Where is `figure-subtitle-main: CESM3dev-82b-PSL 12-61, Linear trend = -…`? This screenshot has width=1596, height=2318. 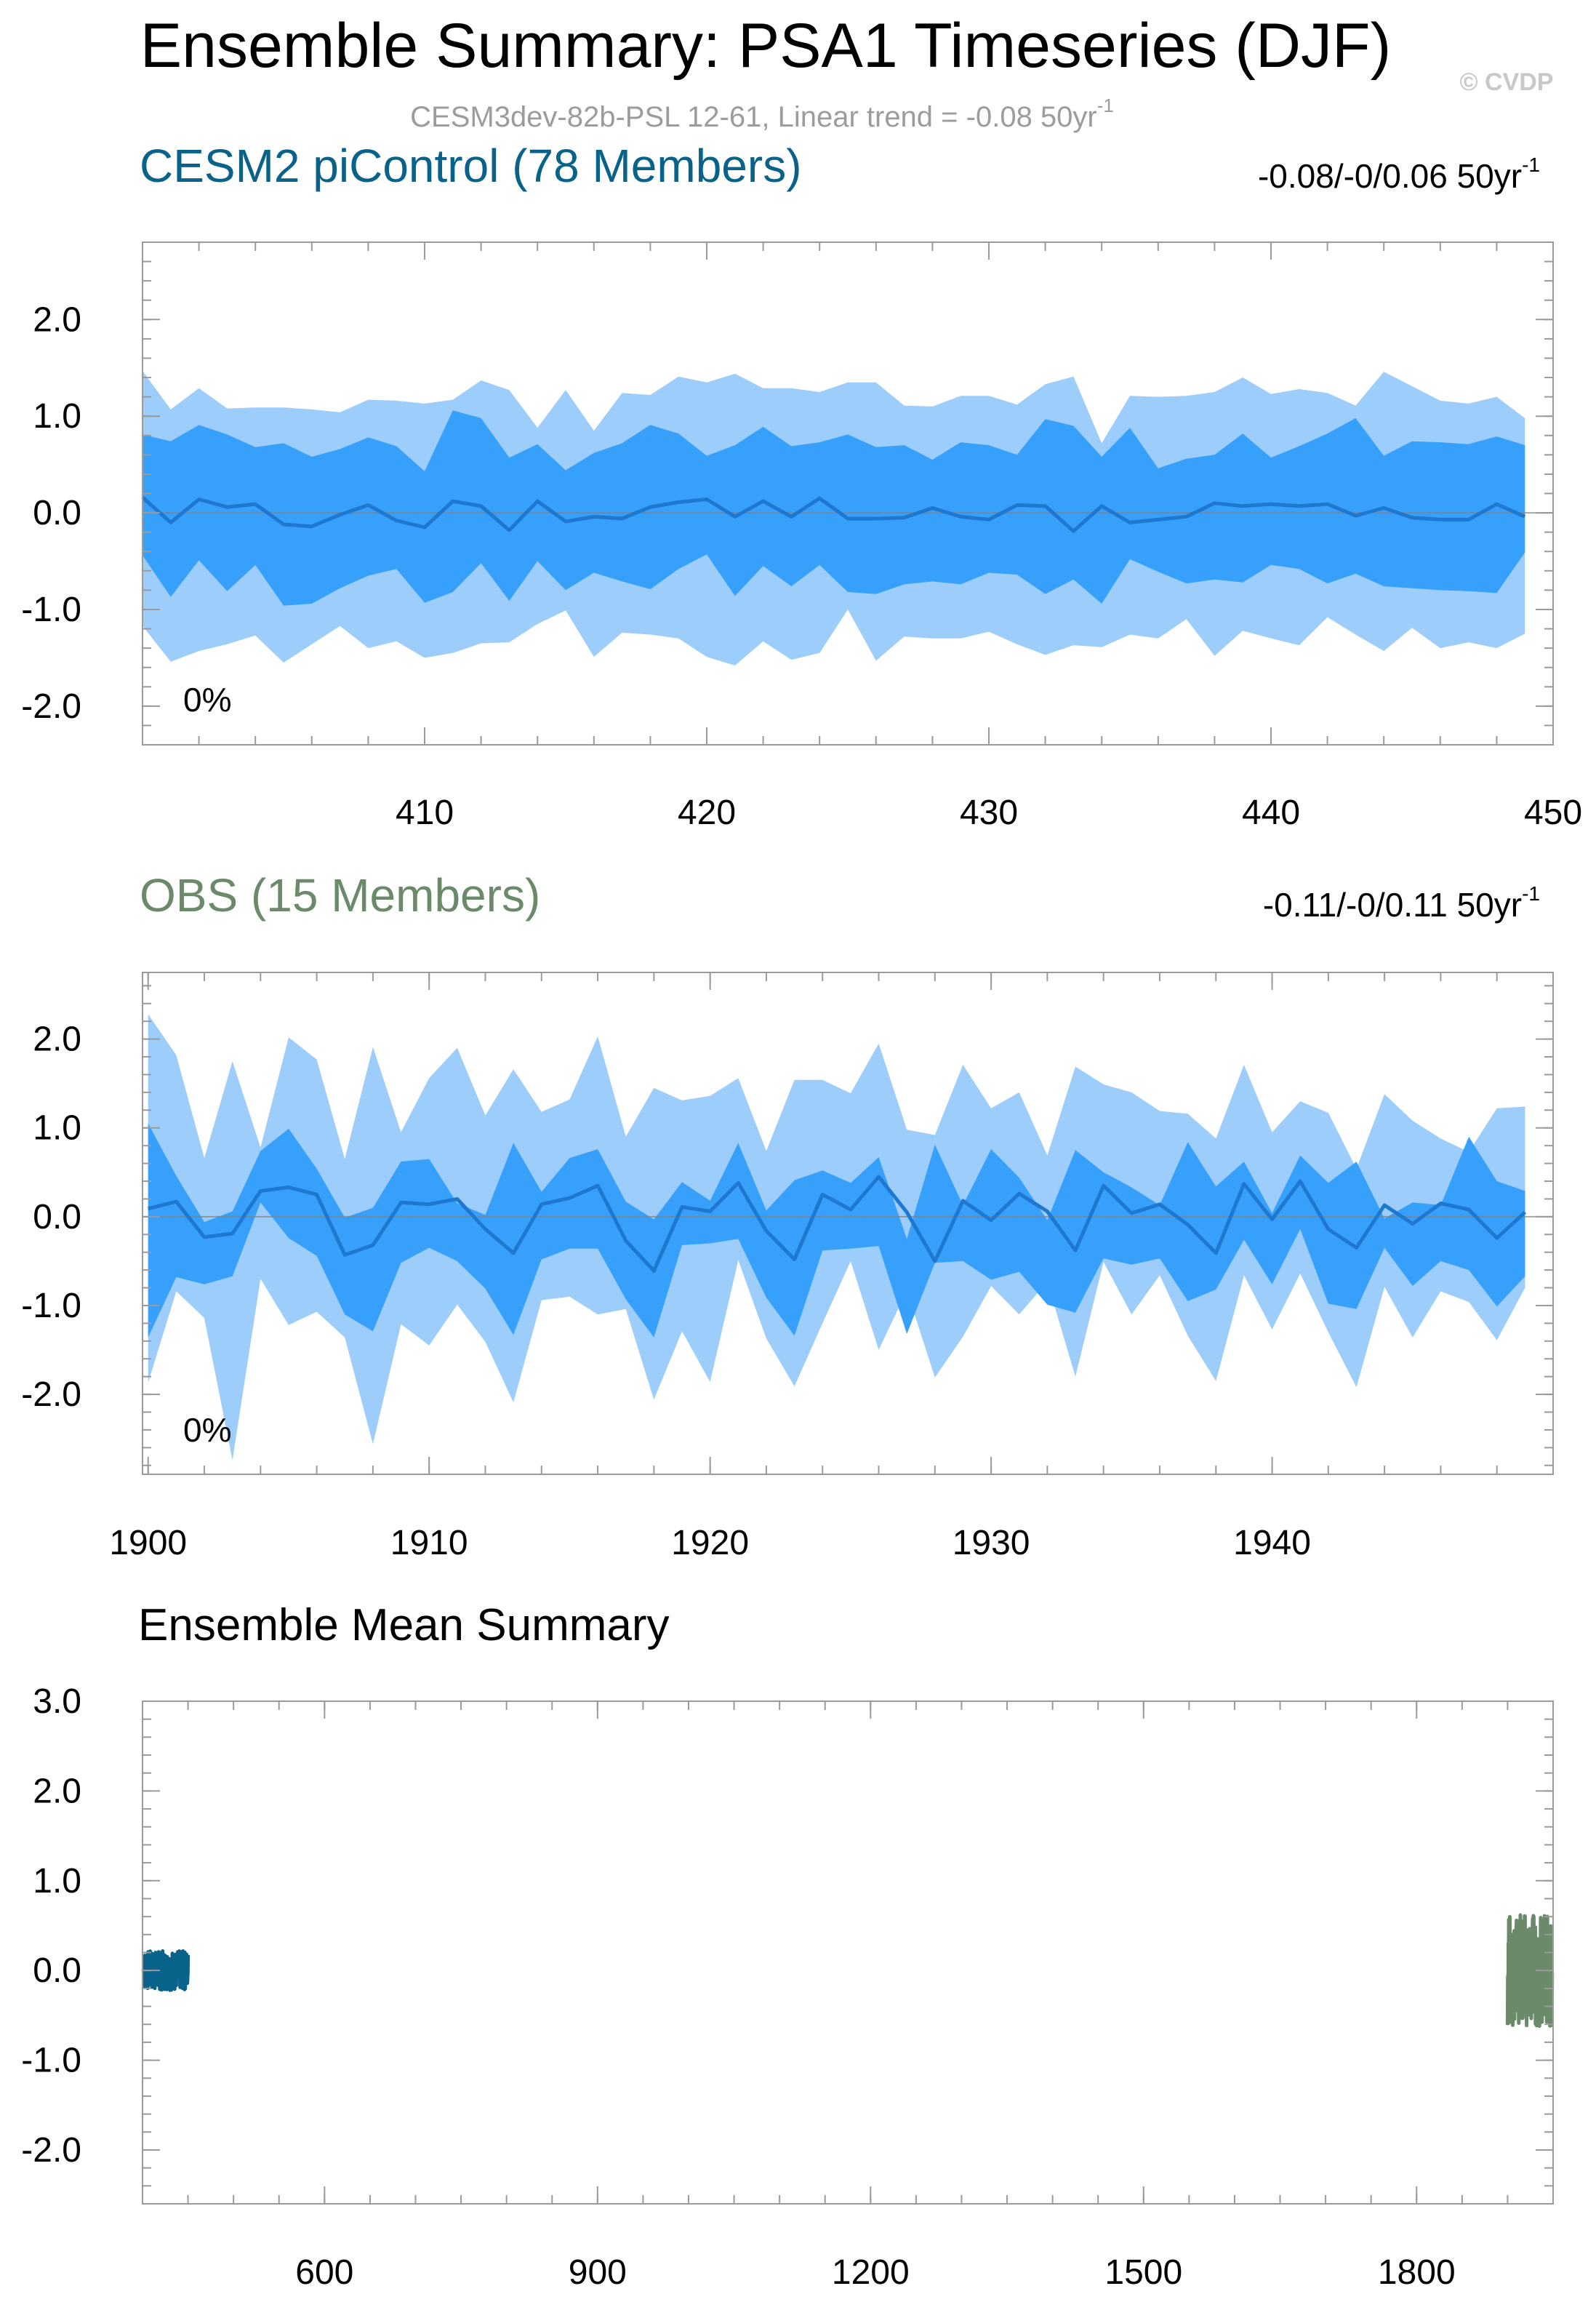
figure-subtitle-main: CESM3dev-82b-PSL 12-61, Linear trend = -… is located at coordinates (753, 117).